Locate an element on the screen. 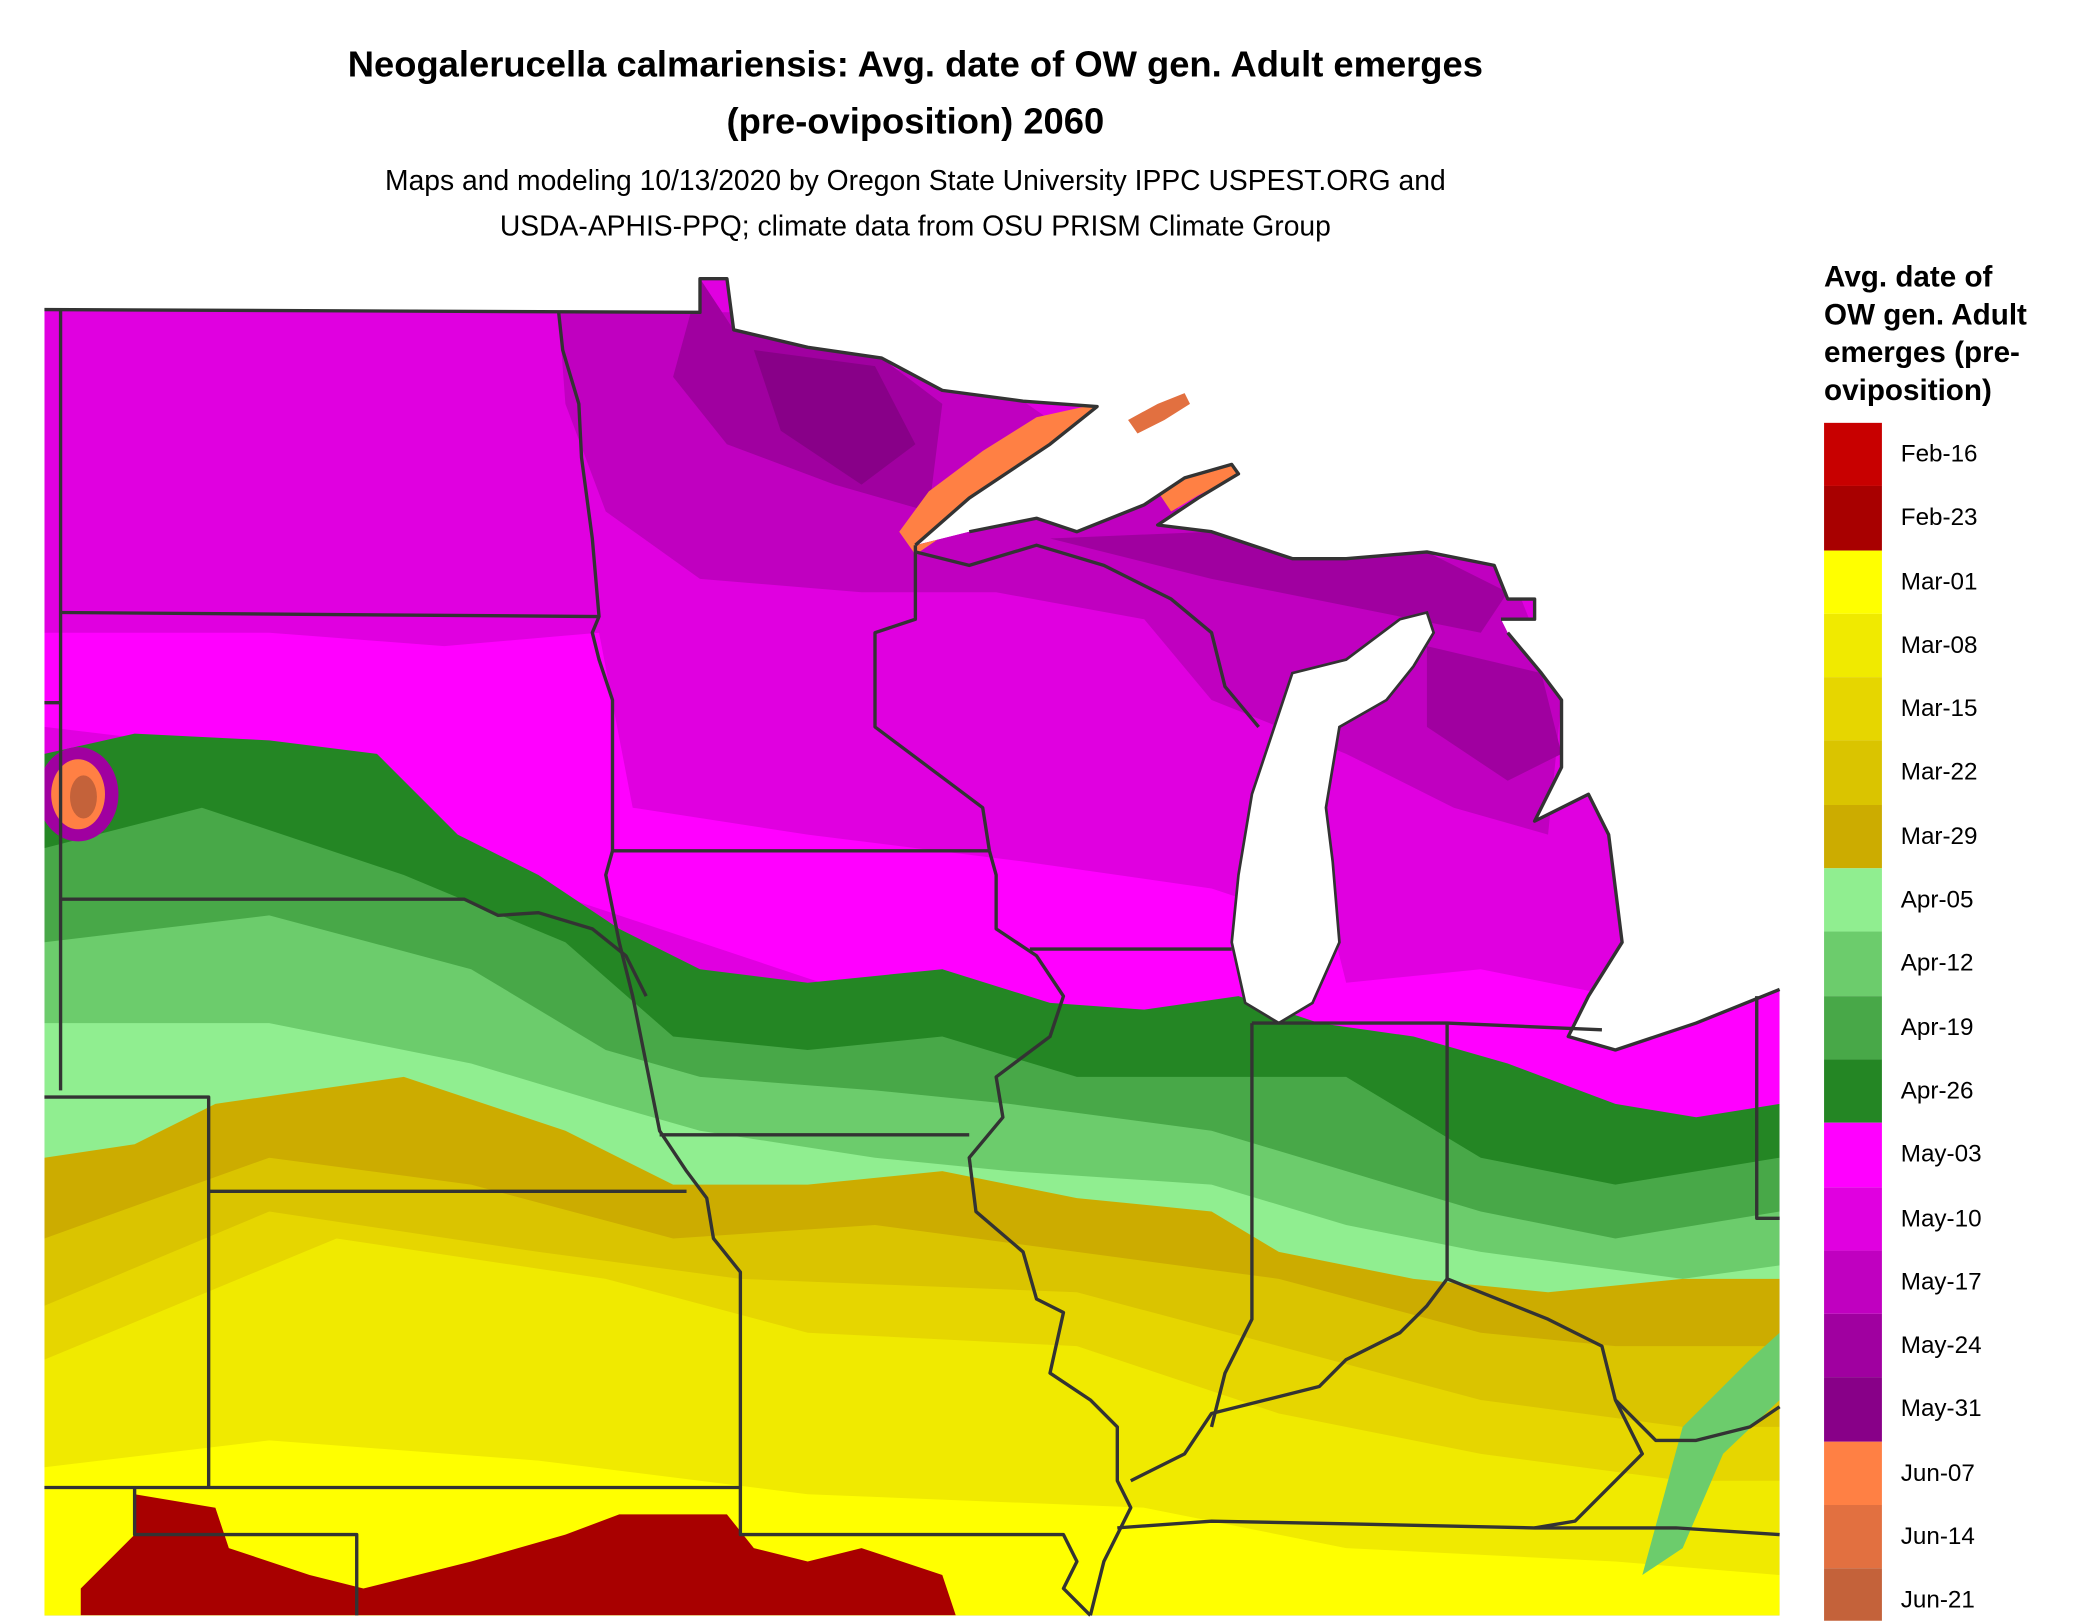 Image resolution: width=2100 pixels, height=1621 pixels. legend-item: Apr-26 is located at coordinates (1958, 1091).